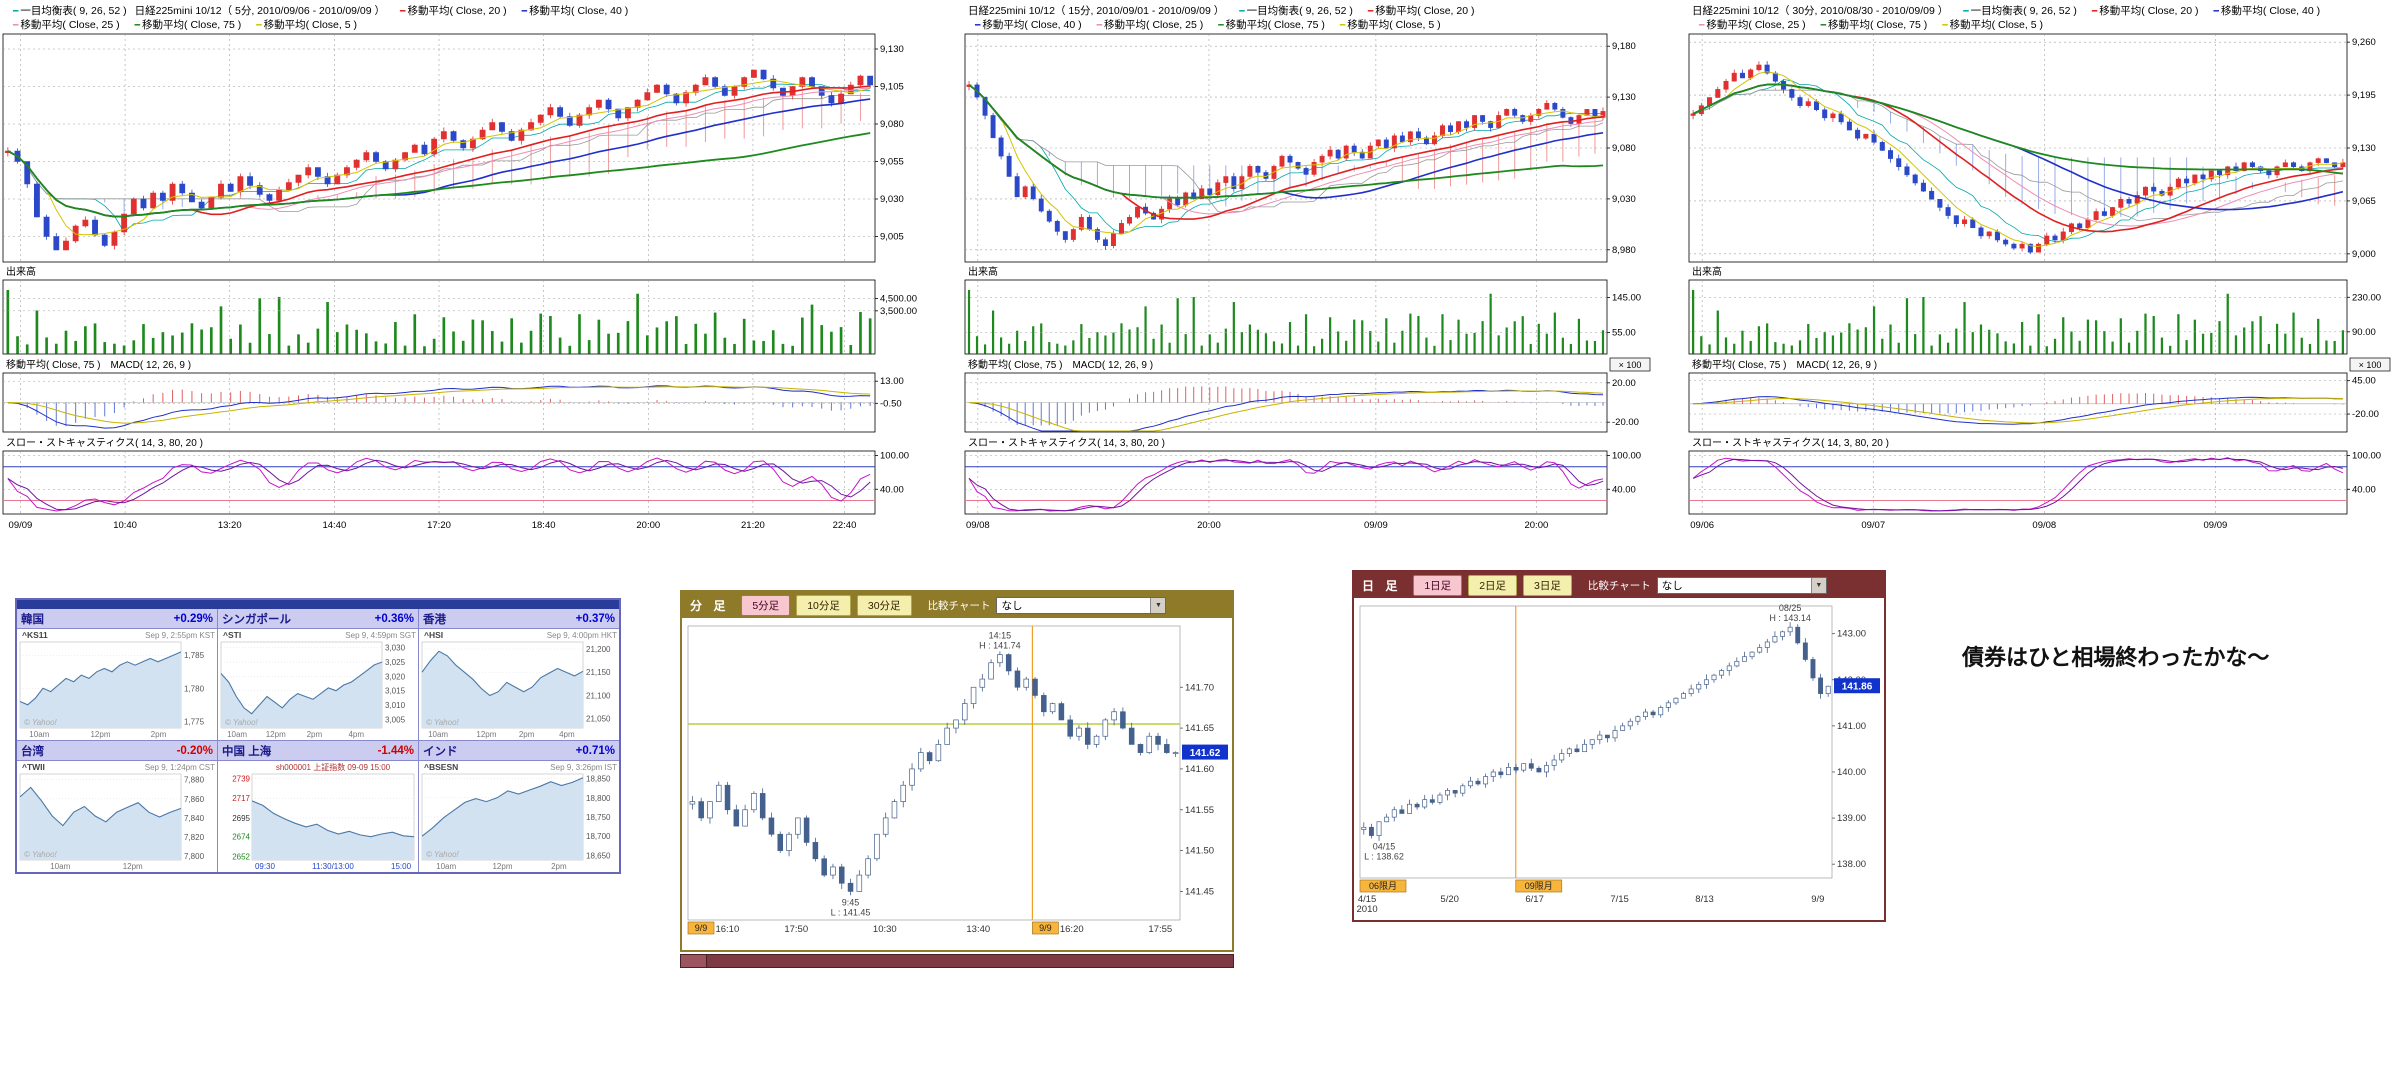  Describe the element at coordinates (1626, 298) in the screenshot. I see `svg-text: 145.00` at that location.